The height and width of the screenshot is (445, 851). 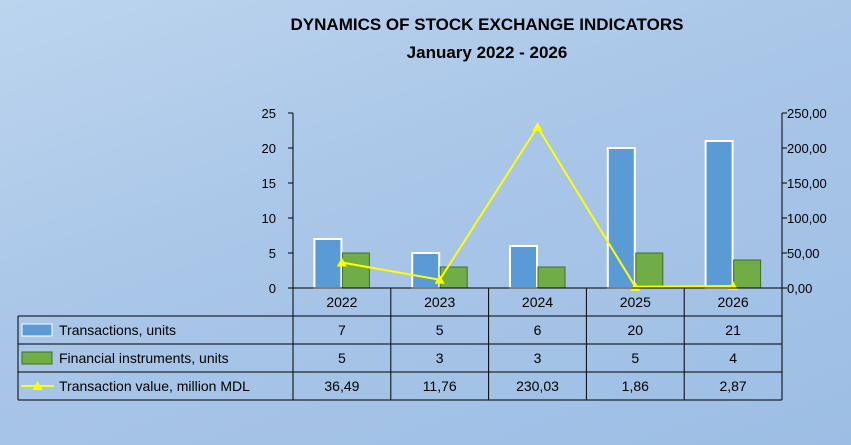 What do you see at coordinates (636, 330) in the screenshot?
I see `data-label: 20` at bounding box center [636, 330].